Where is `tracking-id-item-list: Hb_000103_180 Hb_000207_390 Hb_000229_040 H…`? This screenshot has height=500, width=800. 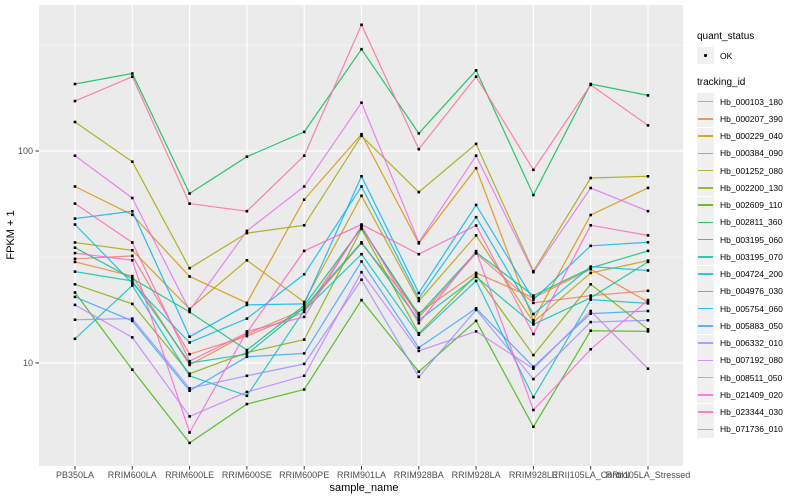 tracking-id-item-list: Hb_000103_180 Hb_000207_390 Hb_000229_040 H… is located at coordinates (748, 265).